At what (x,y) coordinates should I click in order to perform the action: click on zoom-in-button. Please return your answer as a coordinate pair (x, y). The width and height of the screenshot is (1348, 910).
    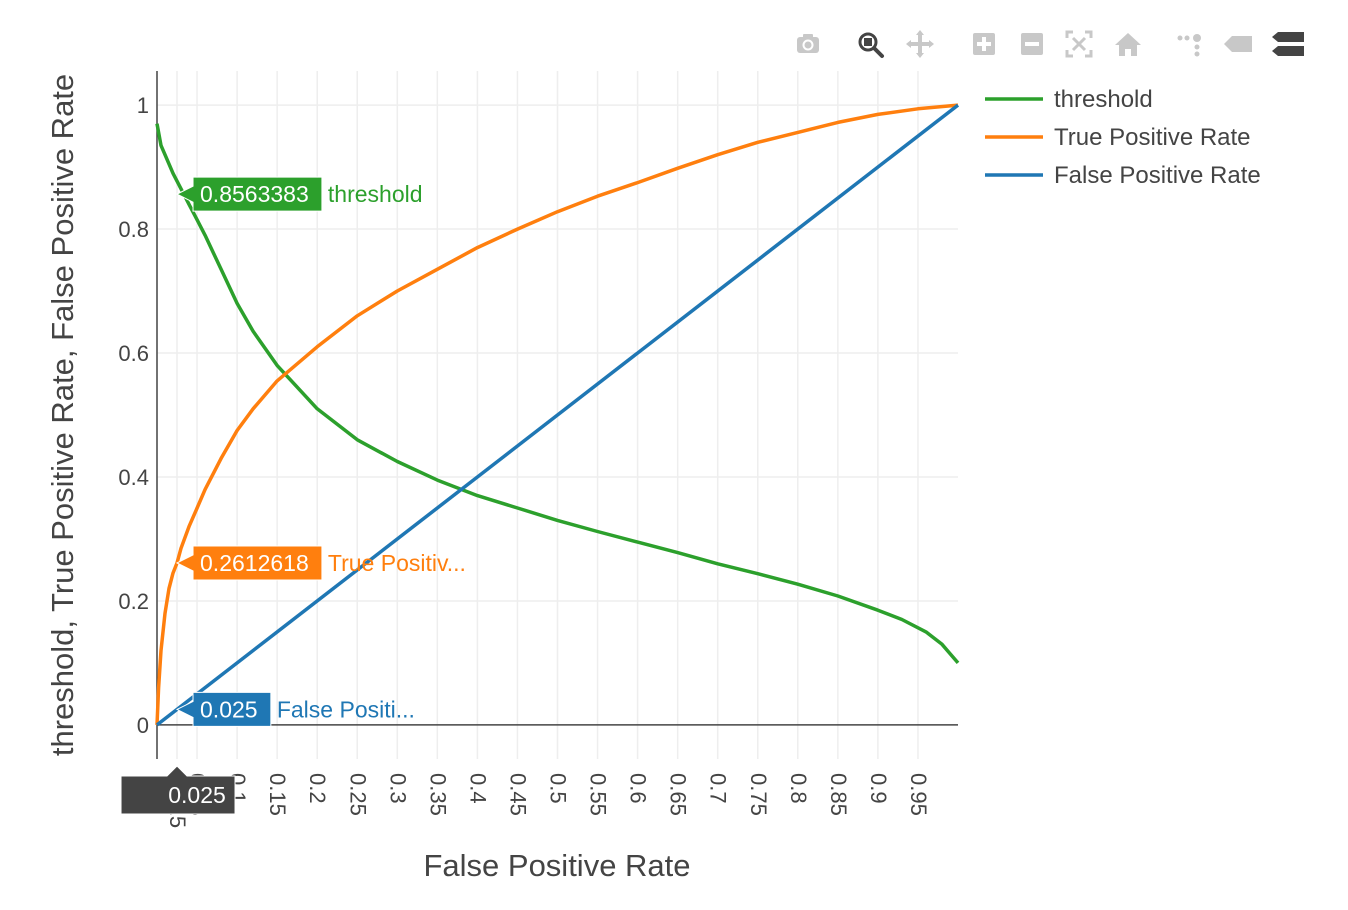
    Looking at the image, I should click on (984, 44).